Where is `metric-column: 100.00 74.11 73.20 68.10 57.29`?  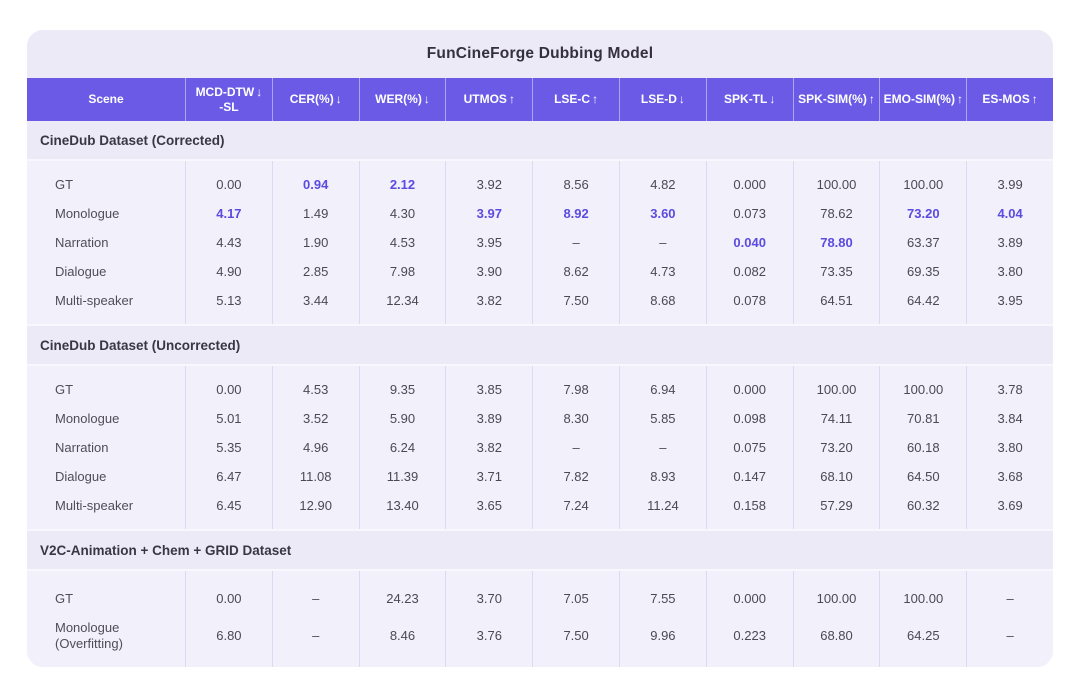
metric-column: 100.00 74.11 73.20 68.10 57.29 is located at coordinates (836, 447).